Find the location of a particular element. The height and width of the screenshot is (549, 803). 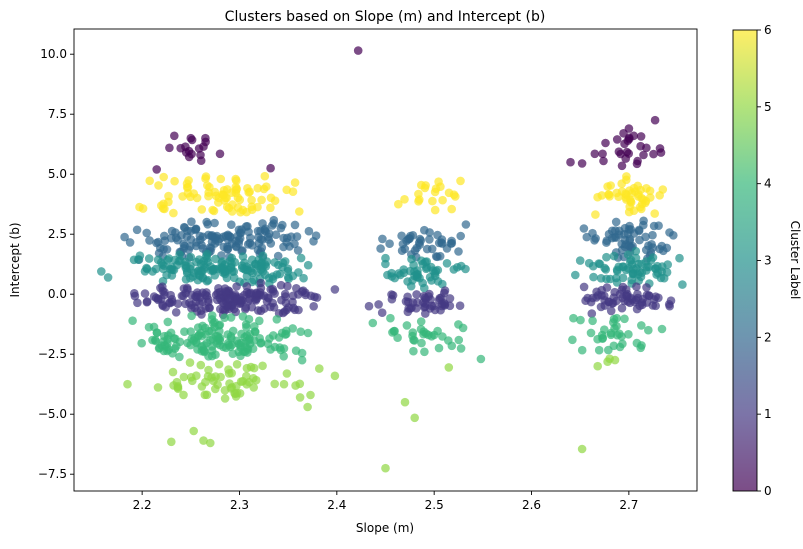

colorbar-tick-label: 1 is located at coordinates (768, 414).